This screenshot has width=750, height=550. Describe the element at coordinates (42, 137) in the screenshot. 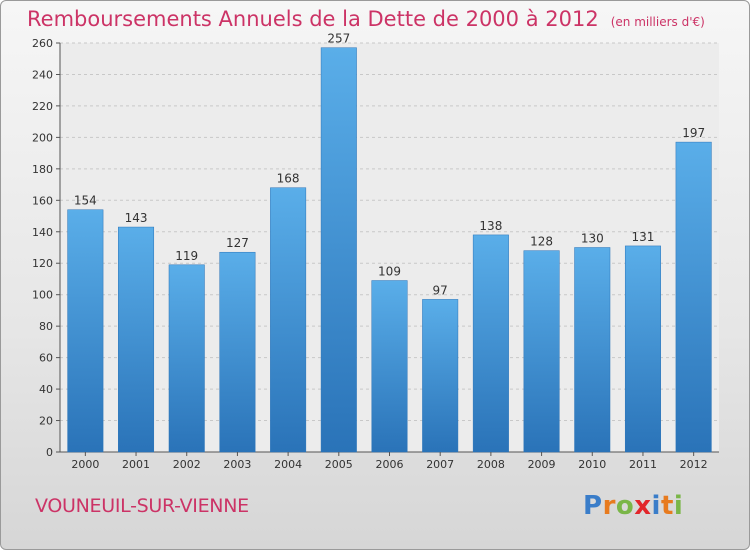

I see `y-tick-label: 200` at that location.